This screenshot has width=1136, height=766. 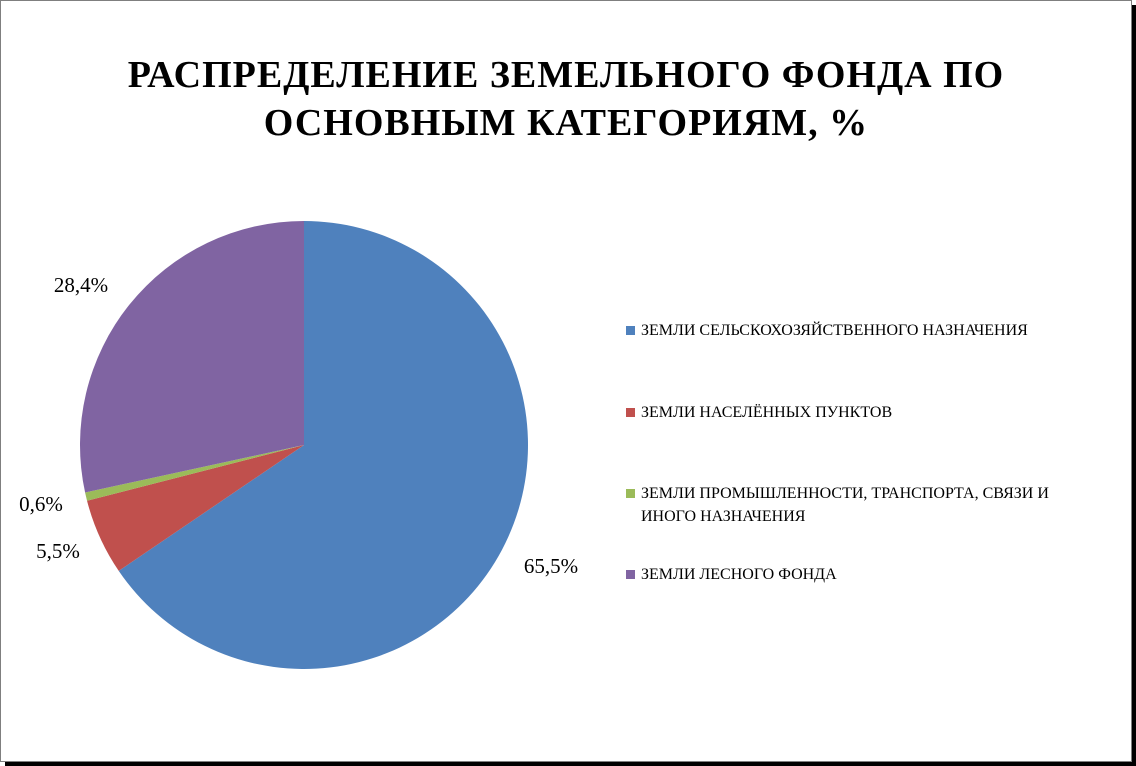 I want to click on legend-label-agricultural: ЗЕМЛИ СЕЛЬСКОХОЗЯЙСТВЕННОГО НАЗНАЧЕНИЯ, so click(x=834, y=330).